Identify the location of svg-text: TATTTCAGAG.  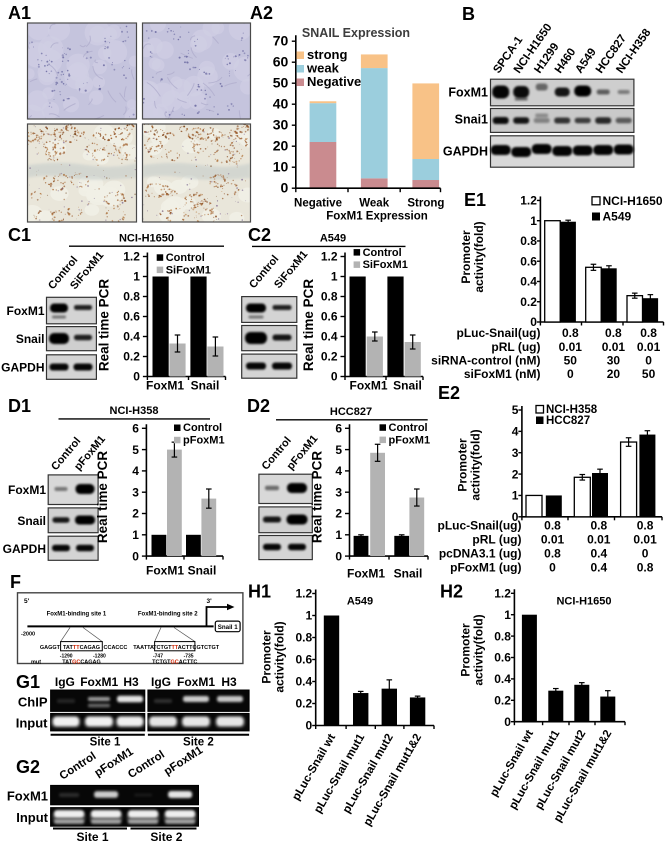
(81, 648).